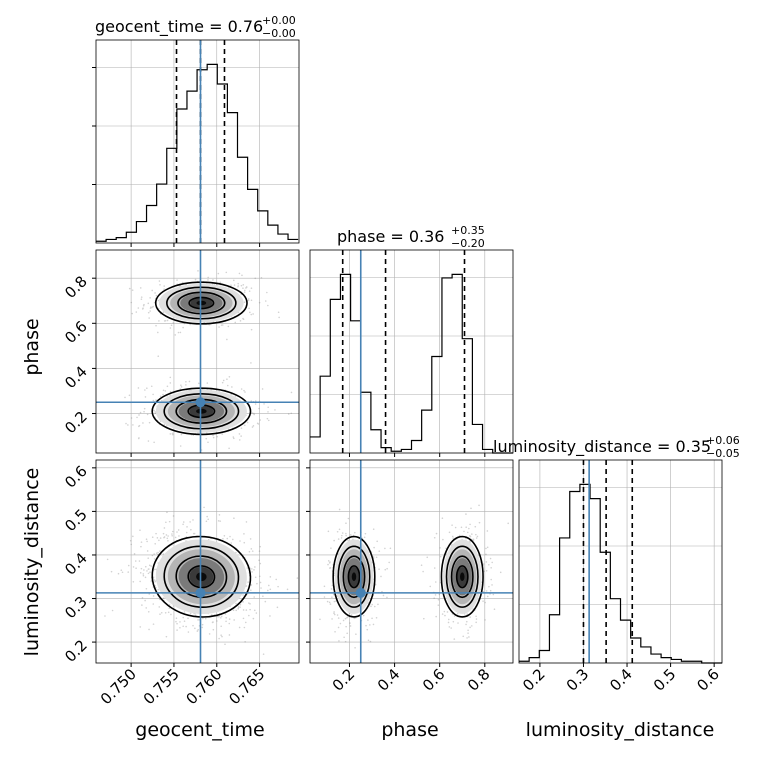  Describe the element at coordinates (409, 730) in the screenshot. I see `x-axis-label-phase: phase` at that location.